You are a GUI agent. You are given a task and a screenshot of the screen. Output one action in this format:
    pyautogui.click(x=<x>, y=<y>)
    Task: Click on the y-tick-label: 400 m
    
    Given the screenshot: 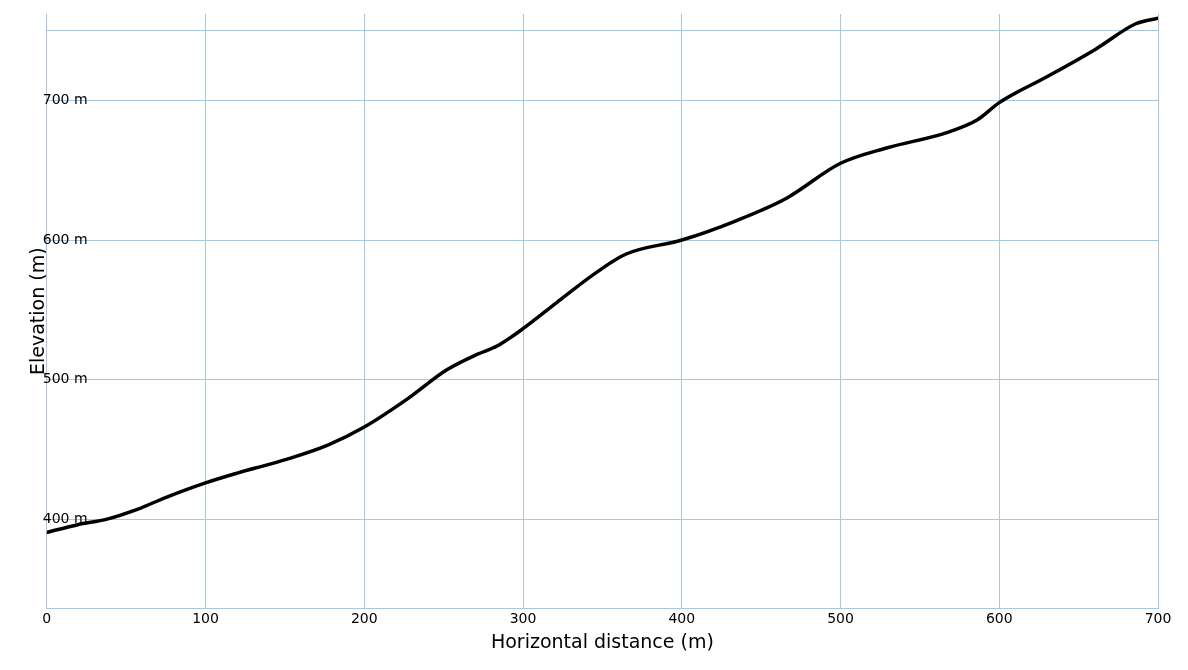 What is the action you would take?
    pyautogui.click(x=65, y=517)
    